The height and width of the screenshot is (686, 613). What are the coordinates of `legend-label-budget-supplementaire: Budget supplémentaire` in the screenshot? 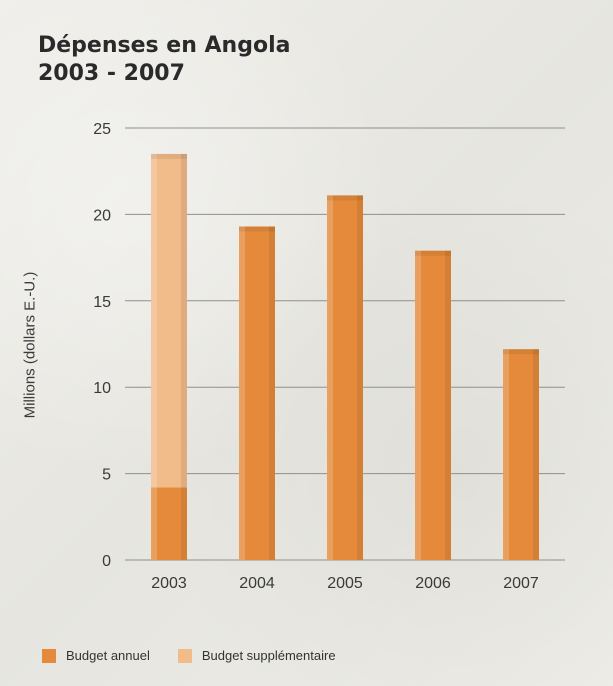 It's located at (268, 655).